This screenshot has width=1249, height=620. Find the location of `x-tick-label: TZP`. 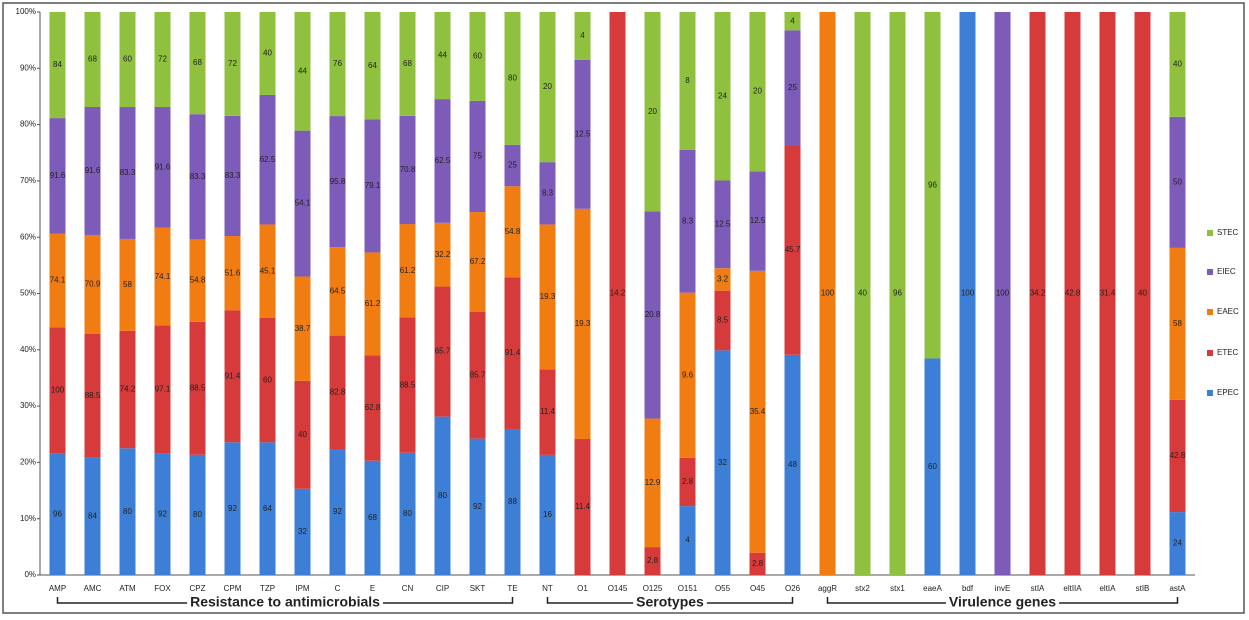

x-tick-label: TZP is located at coordinates (267, 588).